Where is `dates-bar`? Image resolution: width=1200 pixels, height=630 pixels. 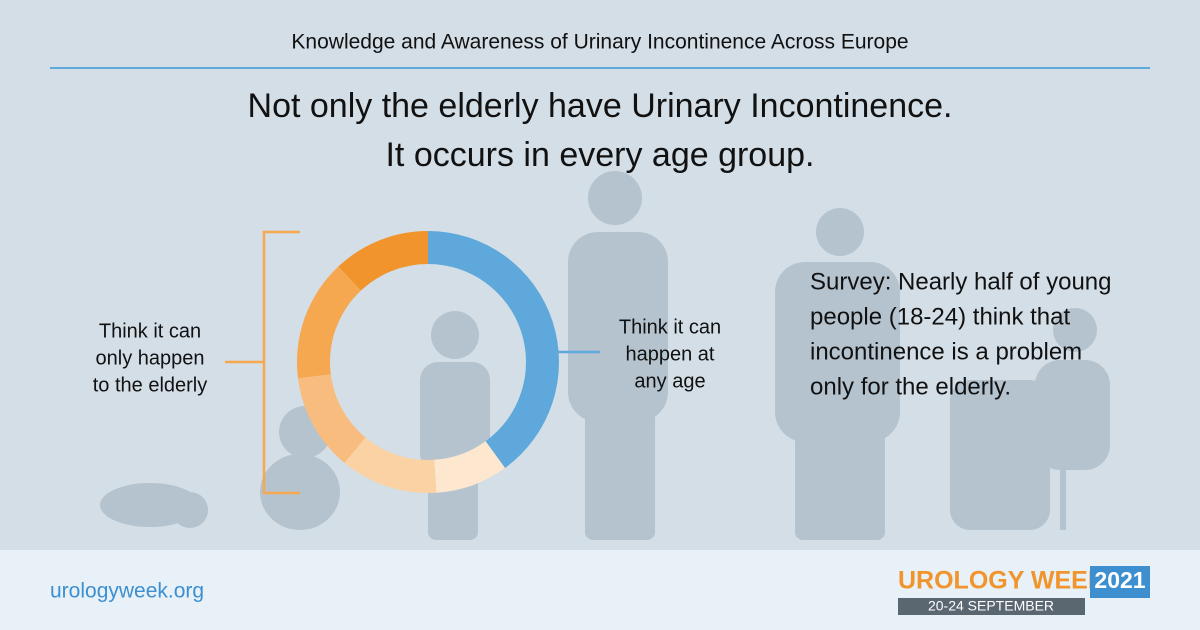
dates-bar is located at coordinates (991, 606).